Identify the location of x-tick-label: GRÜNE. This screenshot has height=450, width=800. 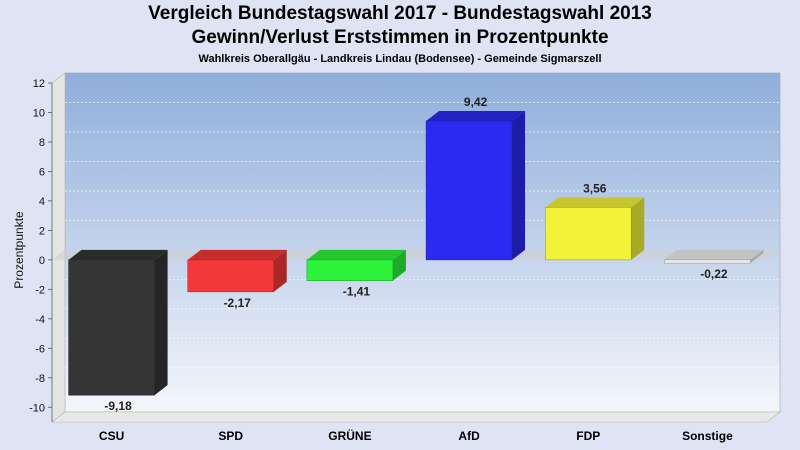
(349, 435).